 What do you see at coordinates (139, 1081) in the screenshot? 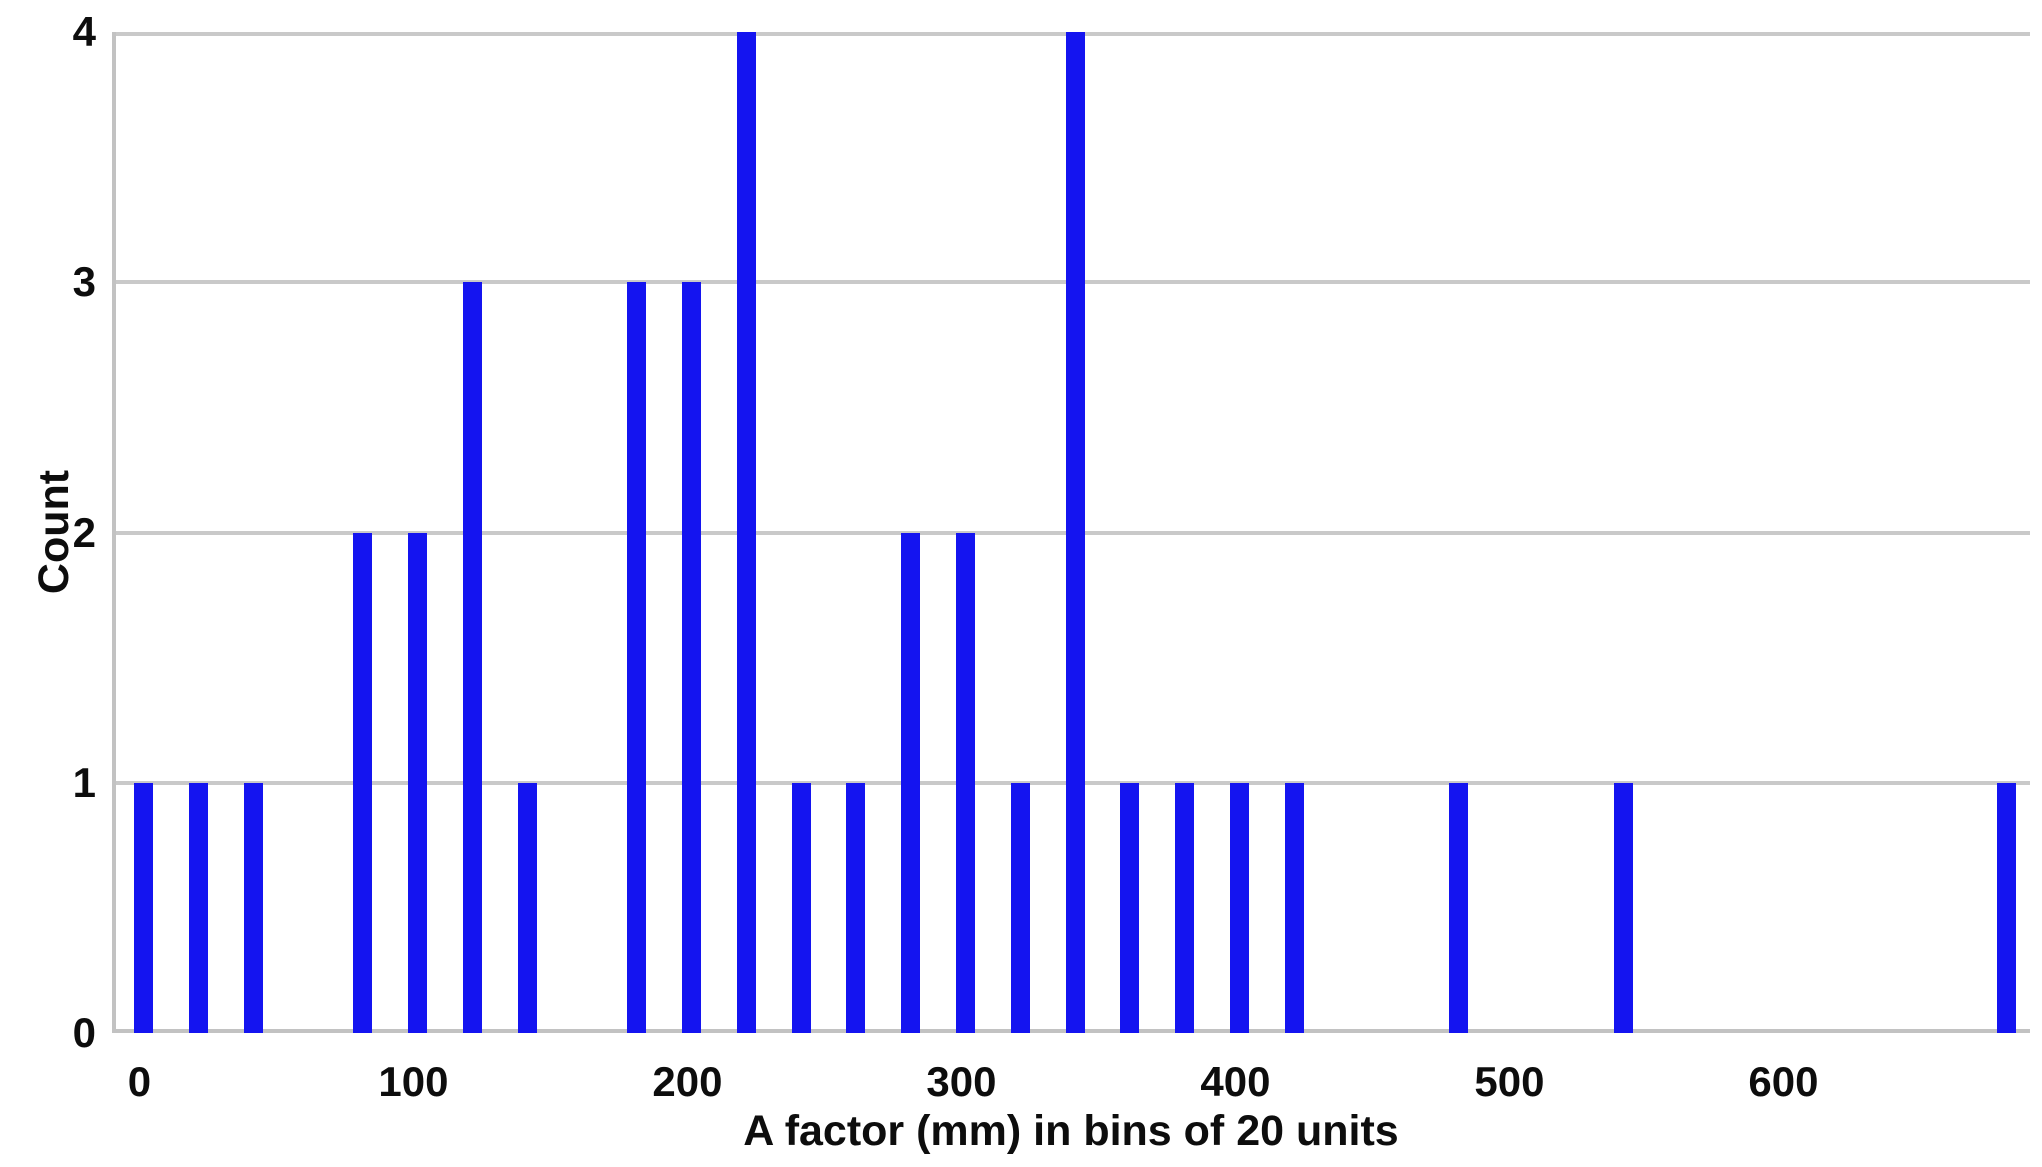
I see `x-tick-label-0: 0` at bounding box center [139, 1081].